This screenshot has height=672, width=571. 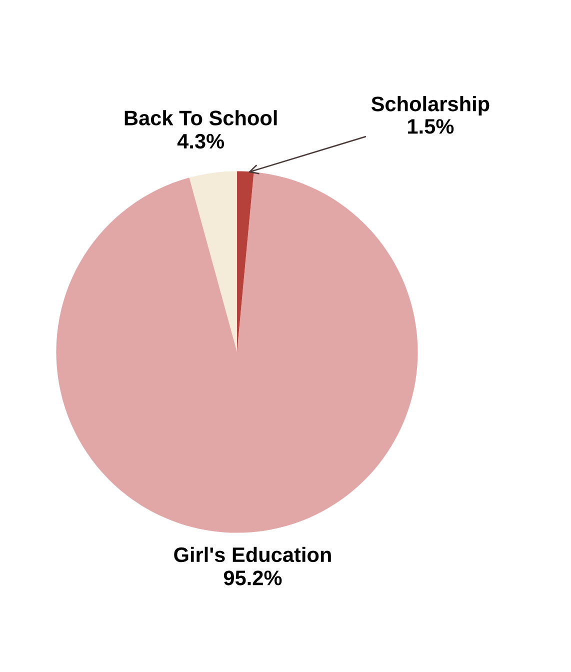 I want to click on data-label: 4.3%, so click(x=200, y=141).